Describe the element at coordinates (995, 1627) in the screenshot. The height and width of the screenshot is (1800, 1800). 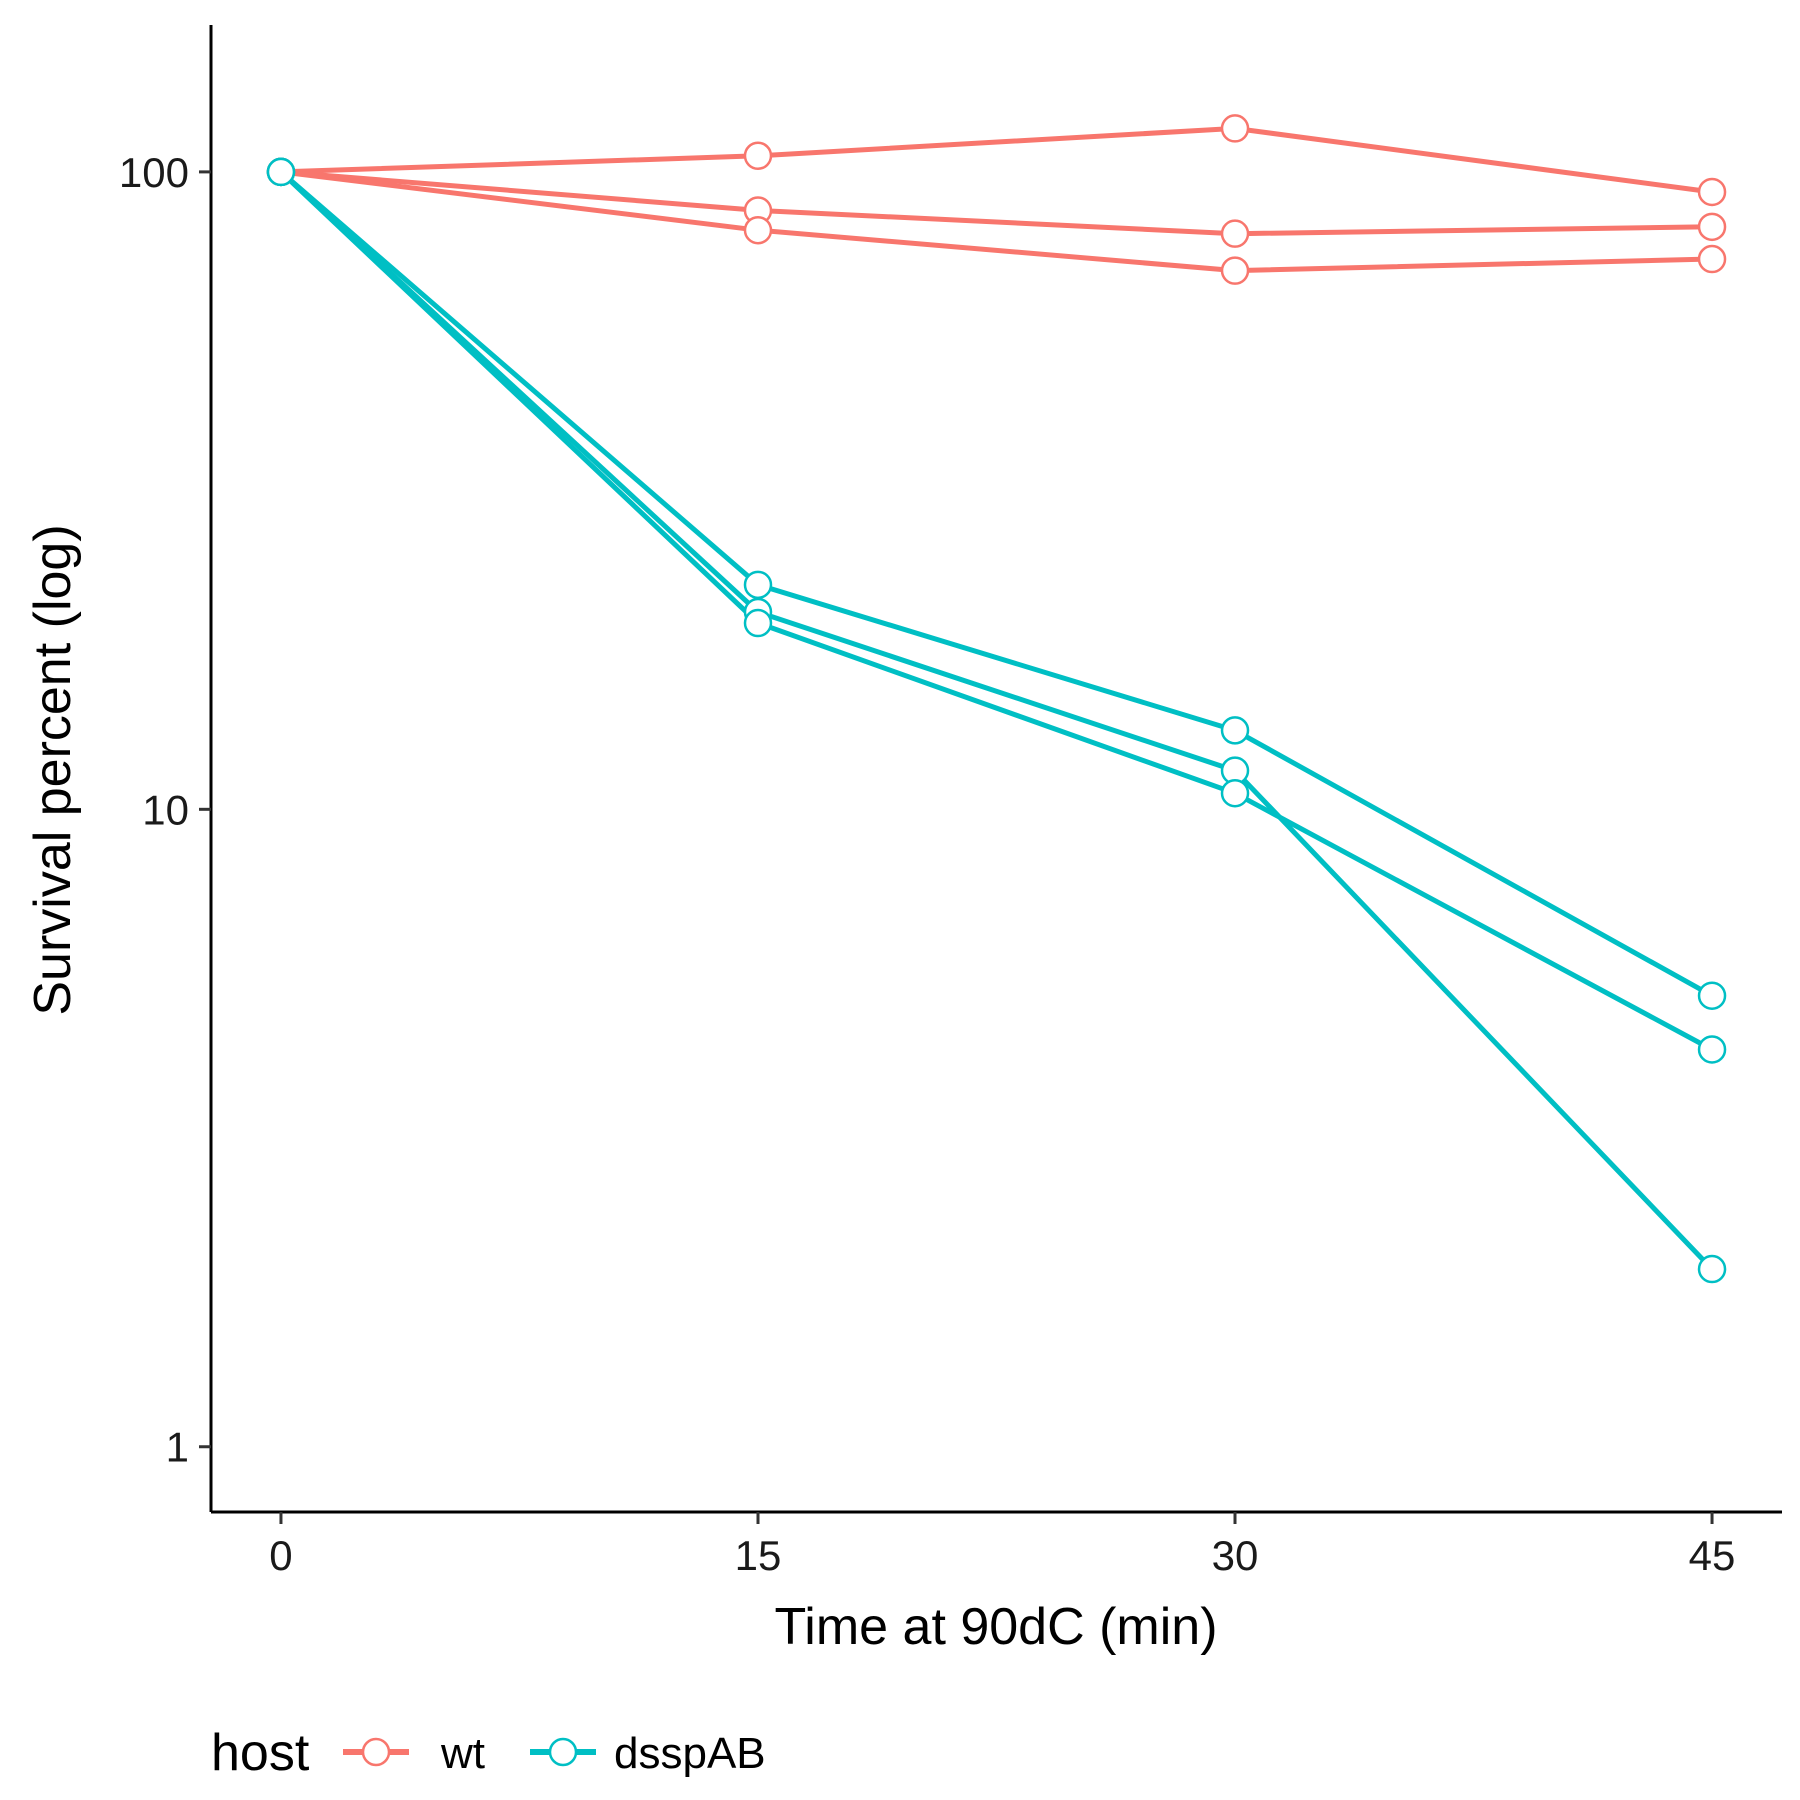
I see `x-axis-title: Time at 90dC (min)` at that location.